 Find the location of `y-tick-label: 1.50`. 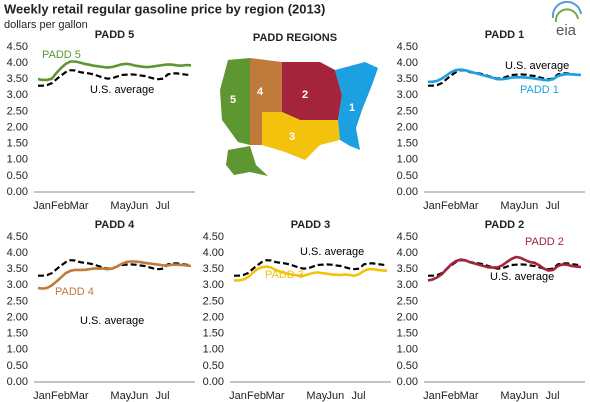

y-tick-label: 1.50 is located at coordinates (407, 334).